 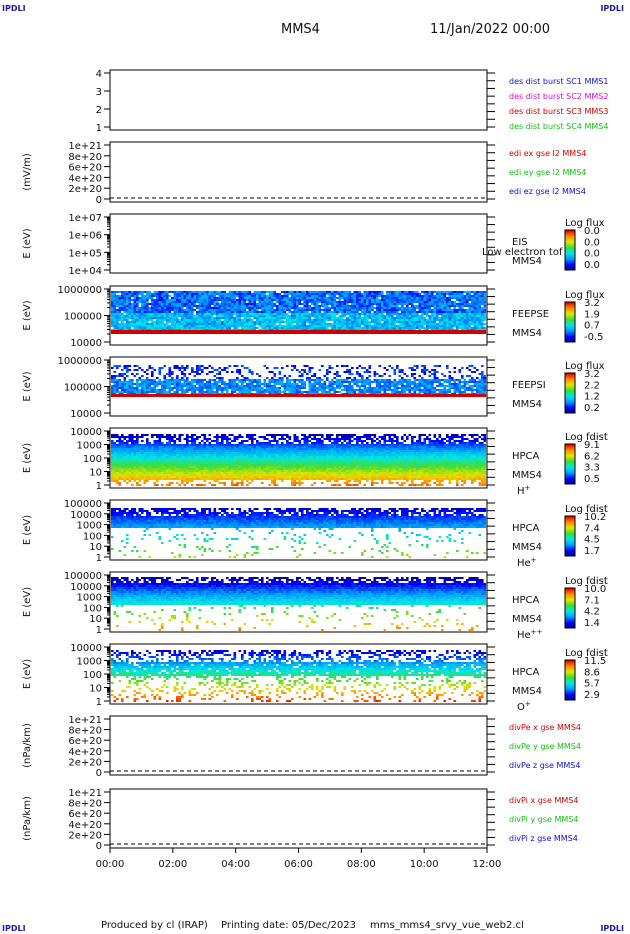 What do you see at coordinates (99, 558) in the screenshot?
I see `y-tick-label-6: 1` at bounding box center [99, 558].